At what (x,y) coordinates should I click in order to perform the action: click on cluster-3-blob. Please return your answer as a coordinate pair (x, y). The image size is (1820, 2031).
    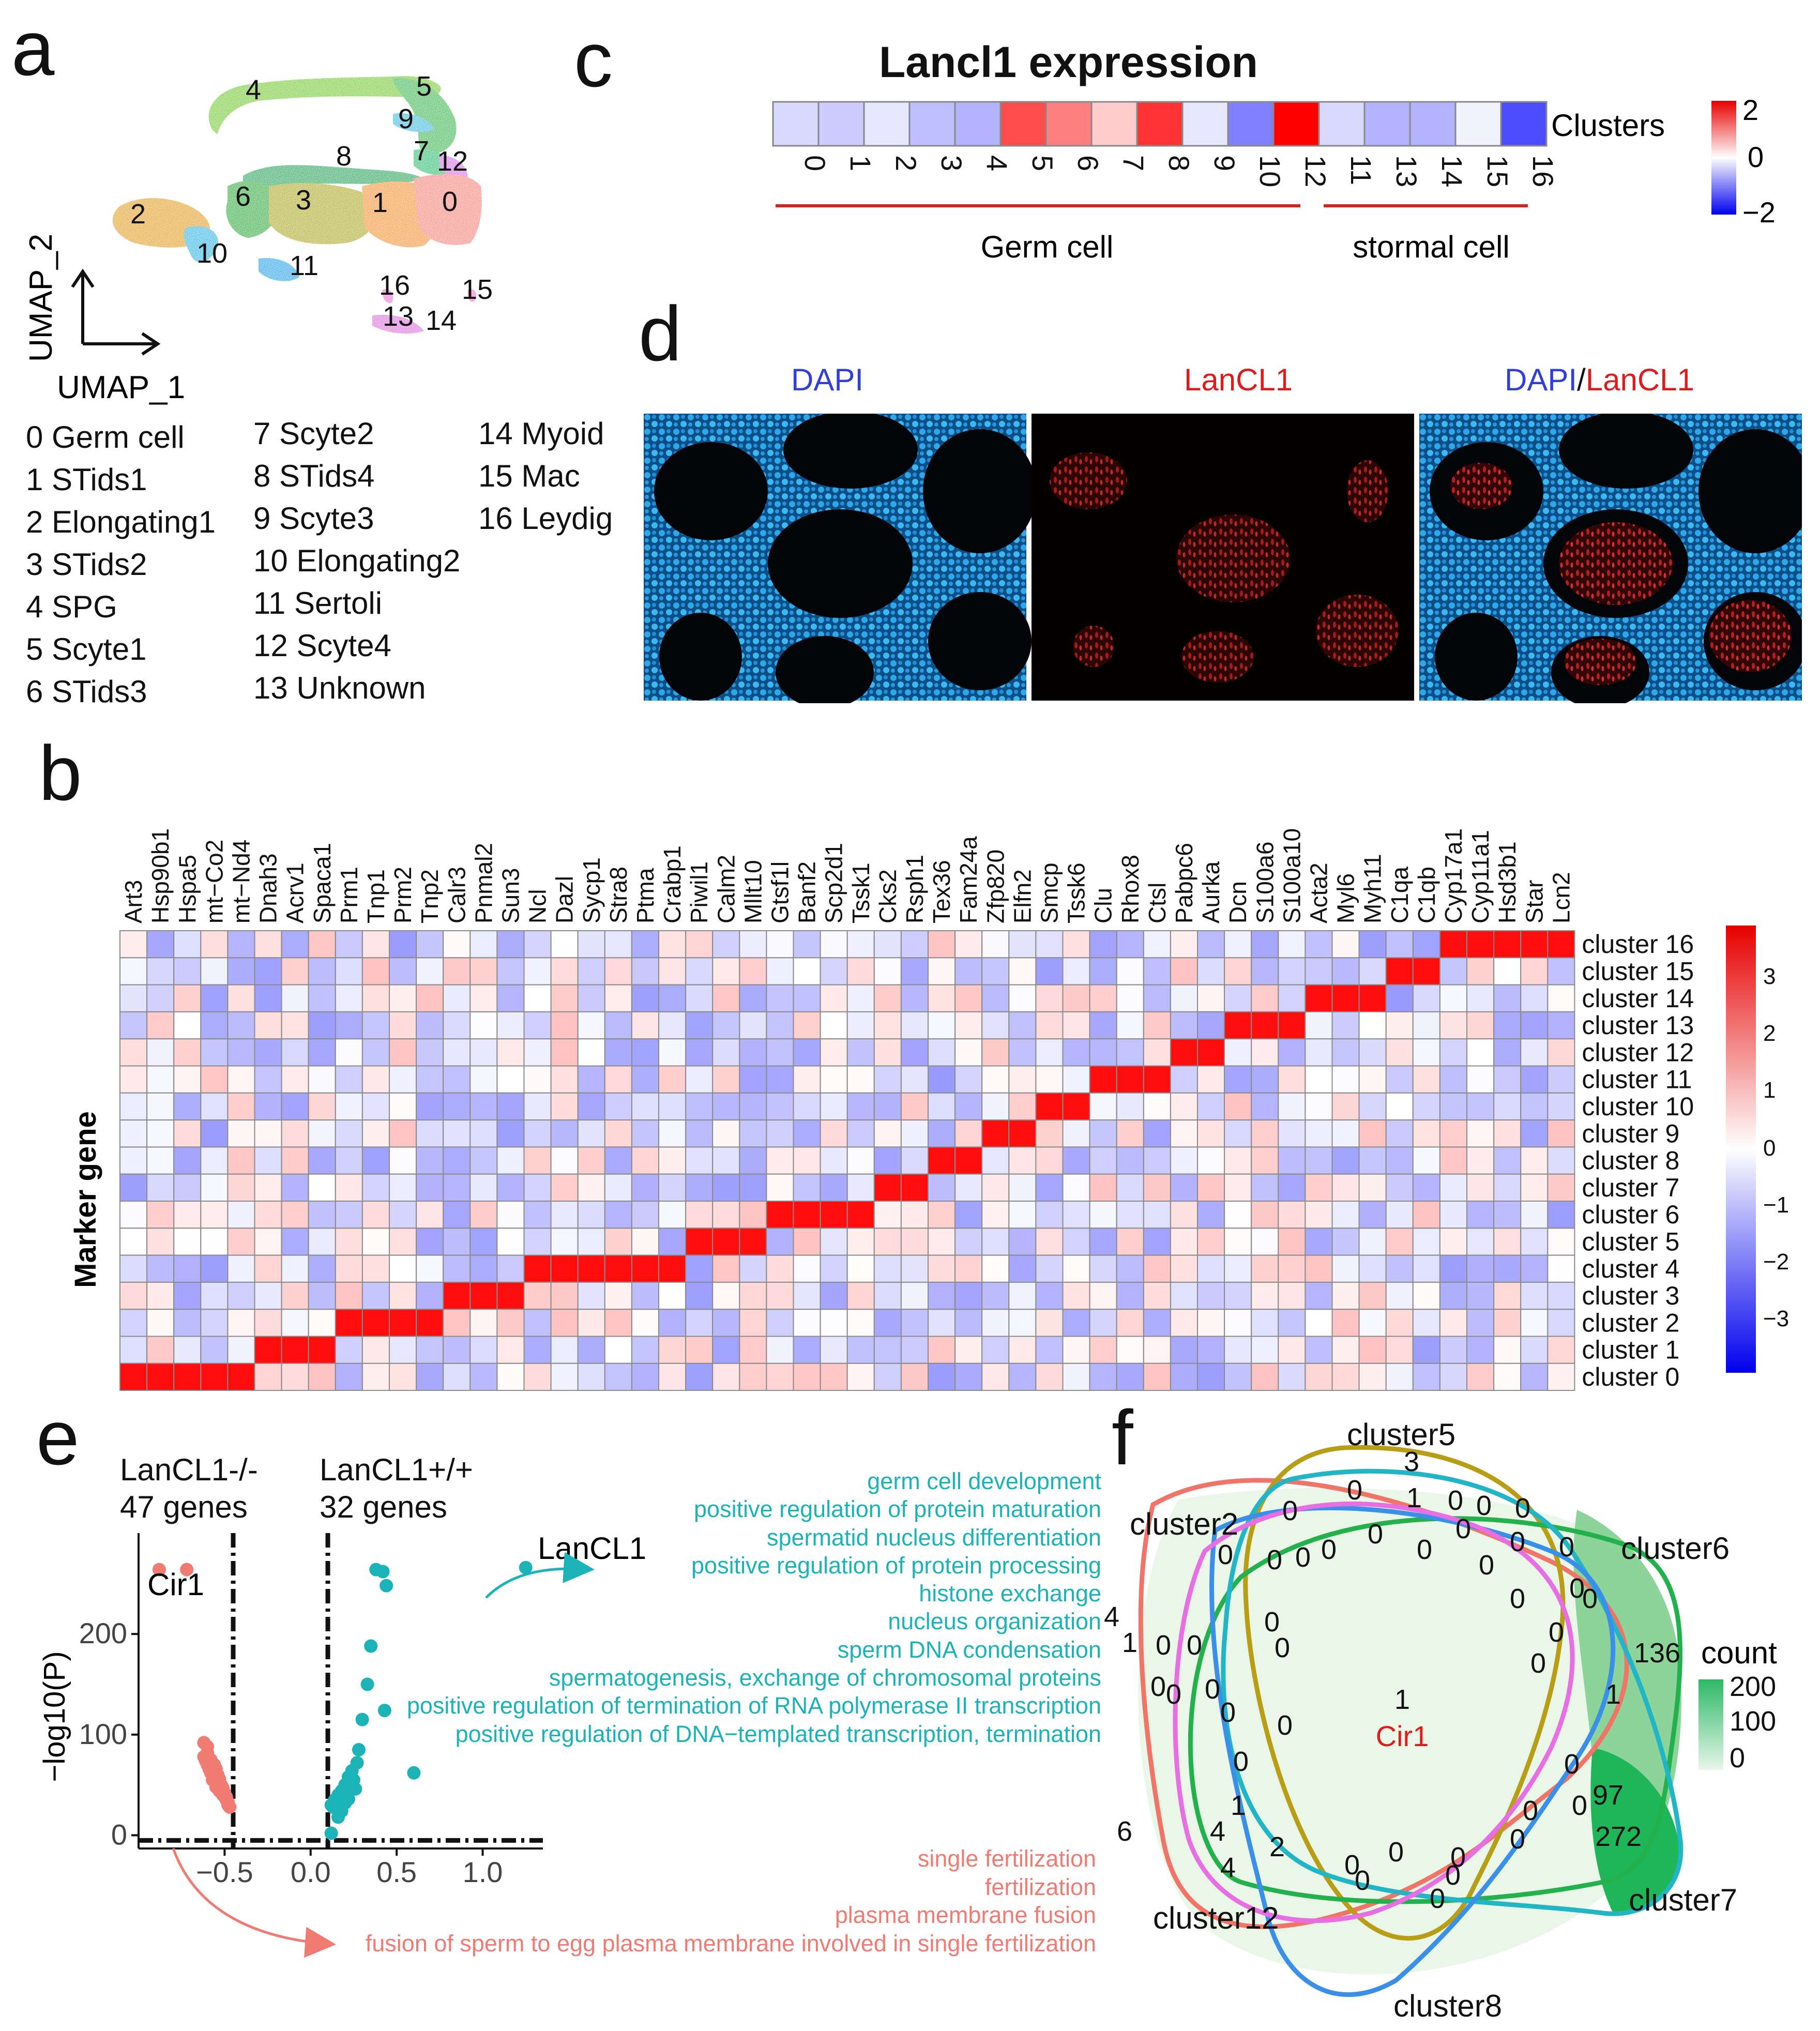
    Looking at the image, I should click on (322, 214).